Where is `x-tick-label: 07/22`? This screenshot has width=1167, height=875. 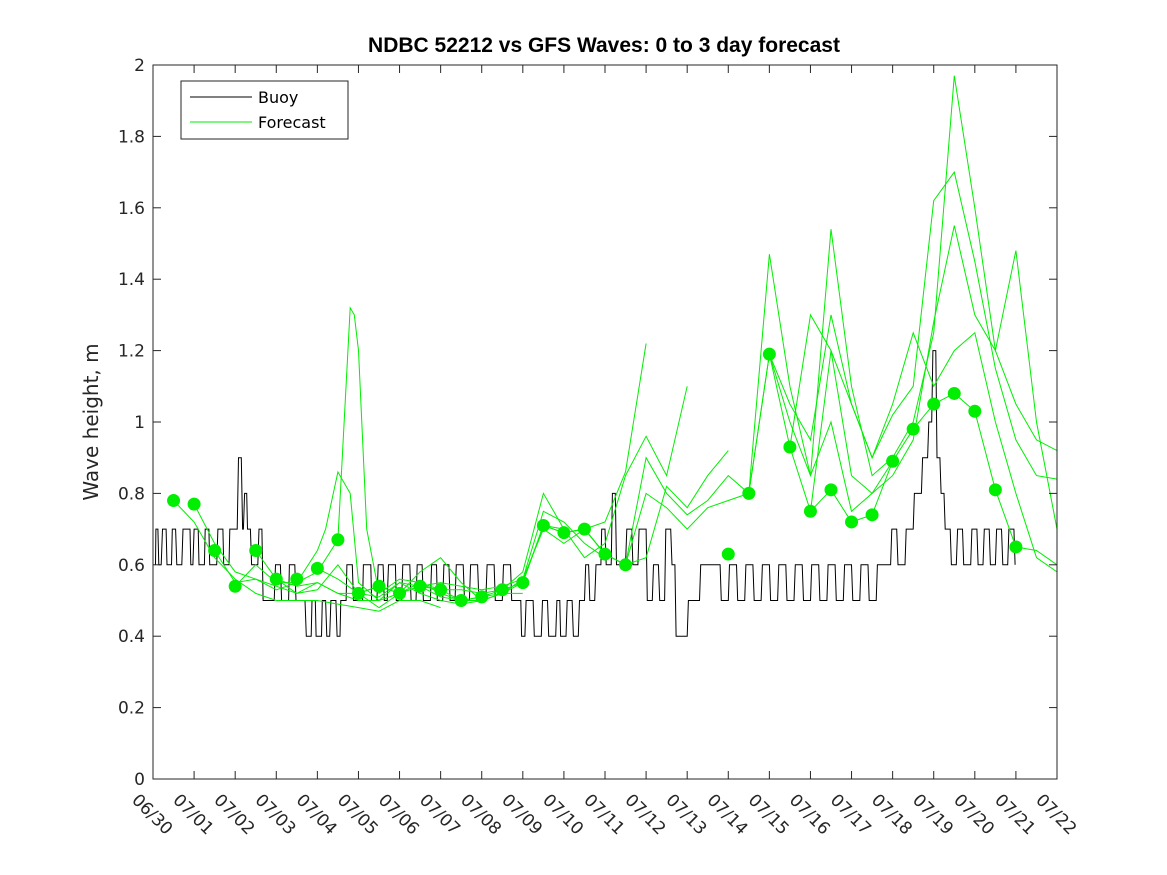
x-tick-label: 07/22 is located at coordinates (1055, 814).